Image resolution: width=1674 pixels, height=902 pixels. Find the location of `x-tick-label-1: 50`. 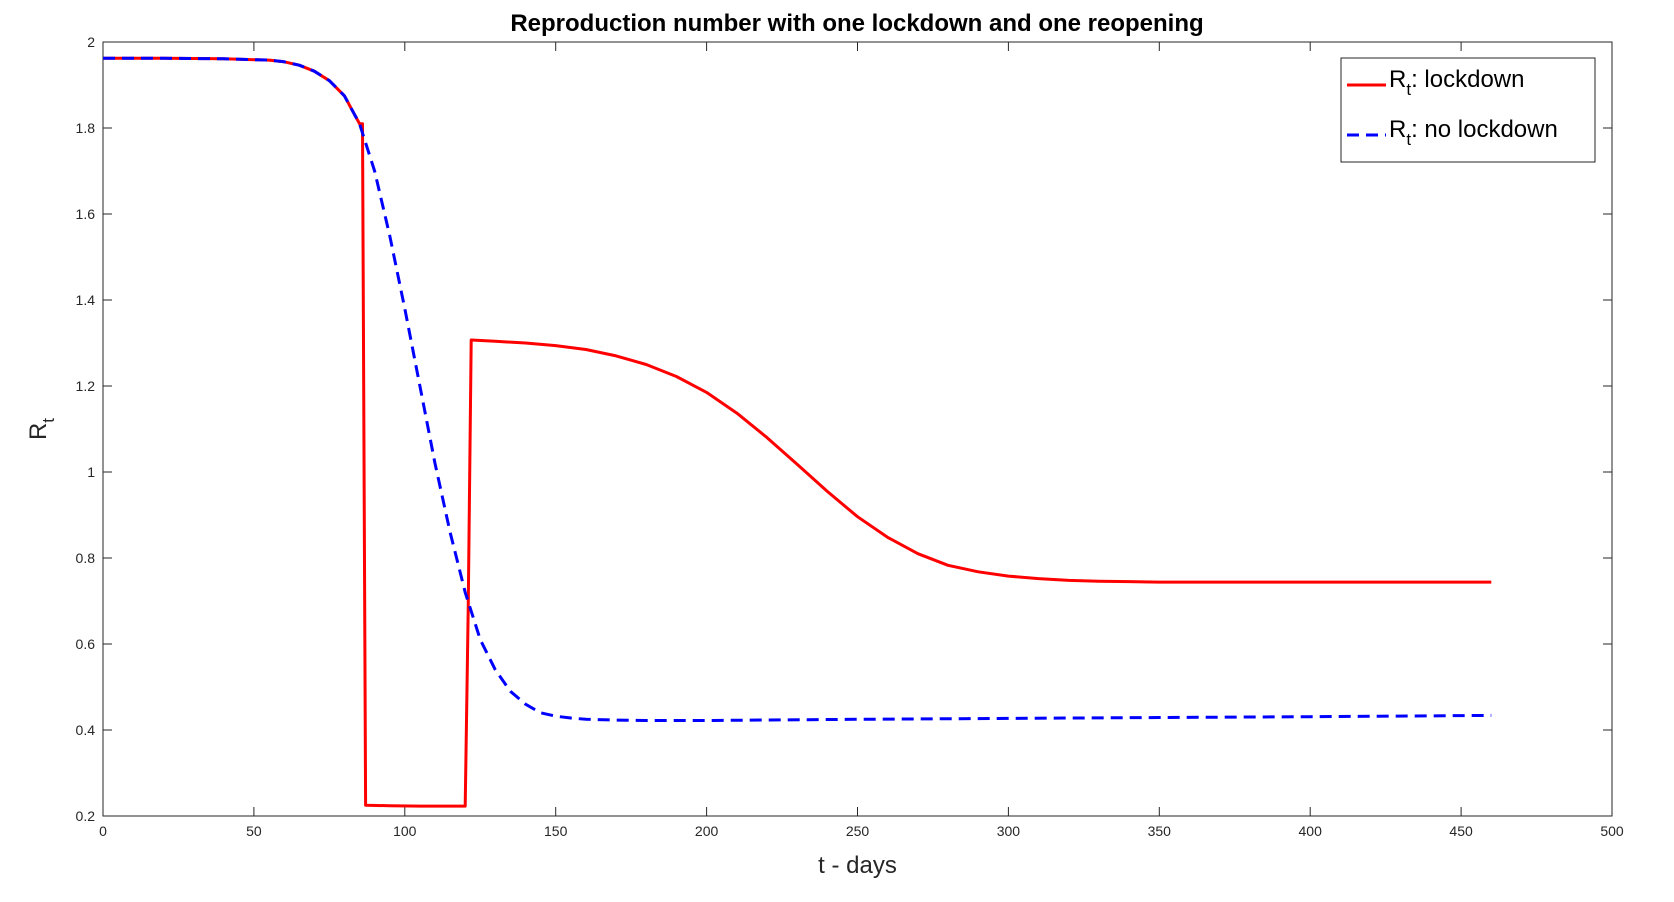

x-tick-label-1: 50 is located at coordinates (254, 831).